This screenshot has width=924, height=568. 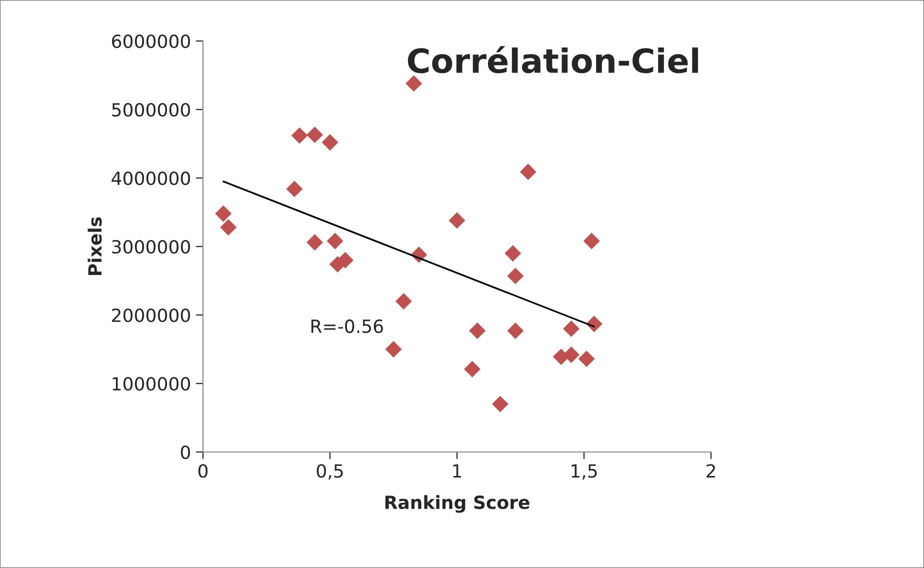 What do you see at coordinates (151, 109) in the screenshot?
I see `y-tick-label: 5000000` at bounding box center [151, 109].